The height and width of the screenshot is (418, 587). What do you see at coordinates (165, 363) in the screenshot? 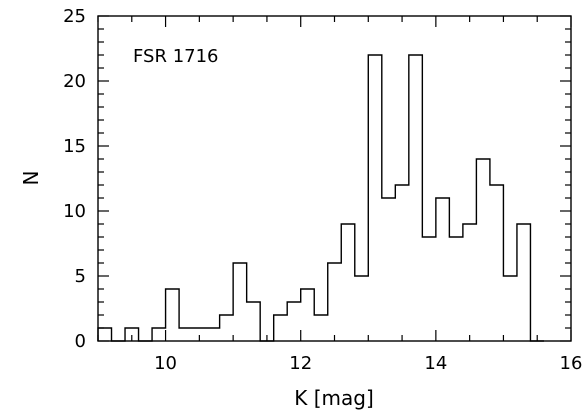
I see `x-tick-label: 10` at bounding box center [165, 363].